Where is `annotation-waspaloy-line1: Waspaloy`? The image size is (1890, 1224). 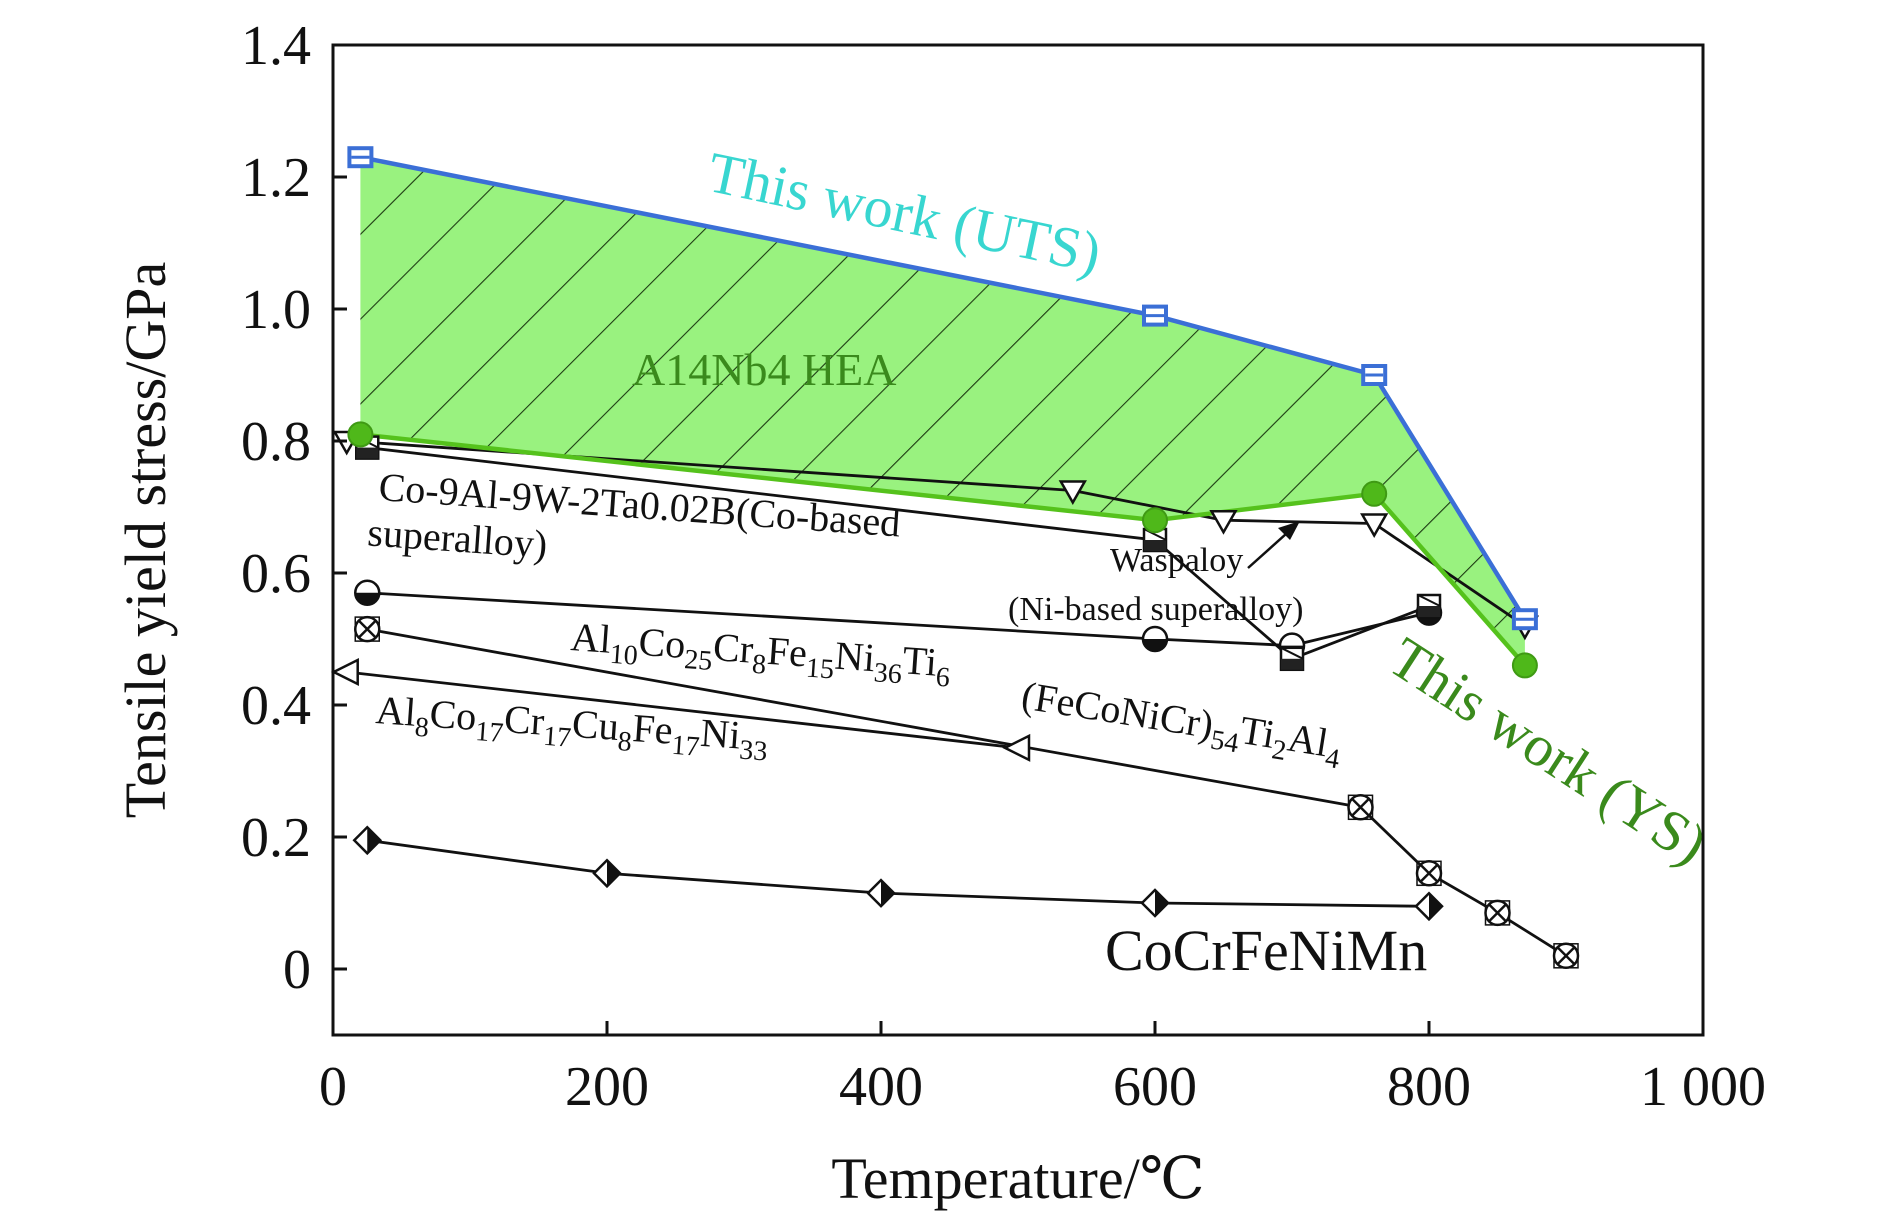 annotation-waspaloy-line1: Waspaloy is located at coordinates (1176, 560).